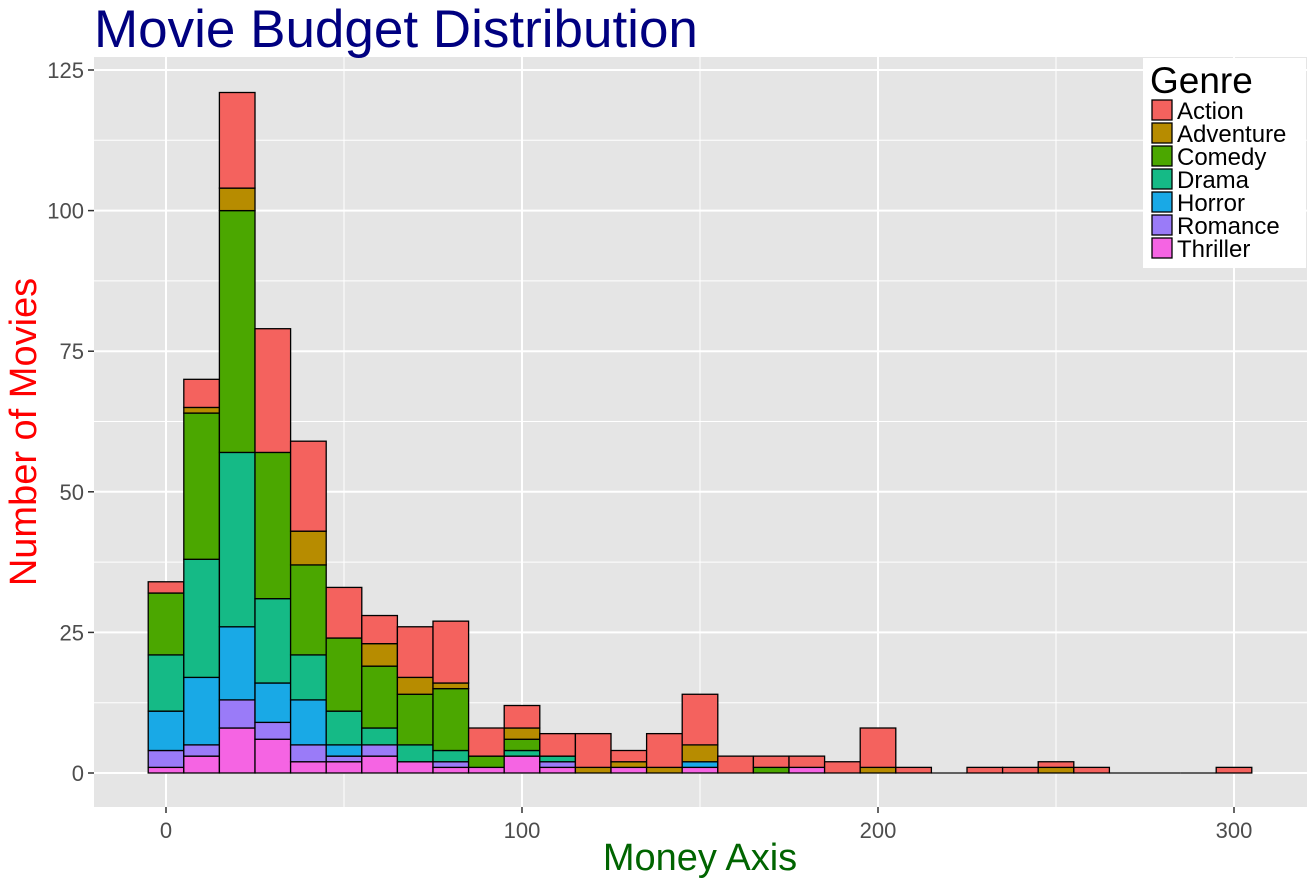 The image size is (1313, 880). Describe the element at coordinates (1162, 225) in the screenshot. I see `legend-swatch-romance` at that location.